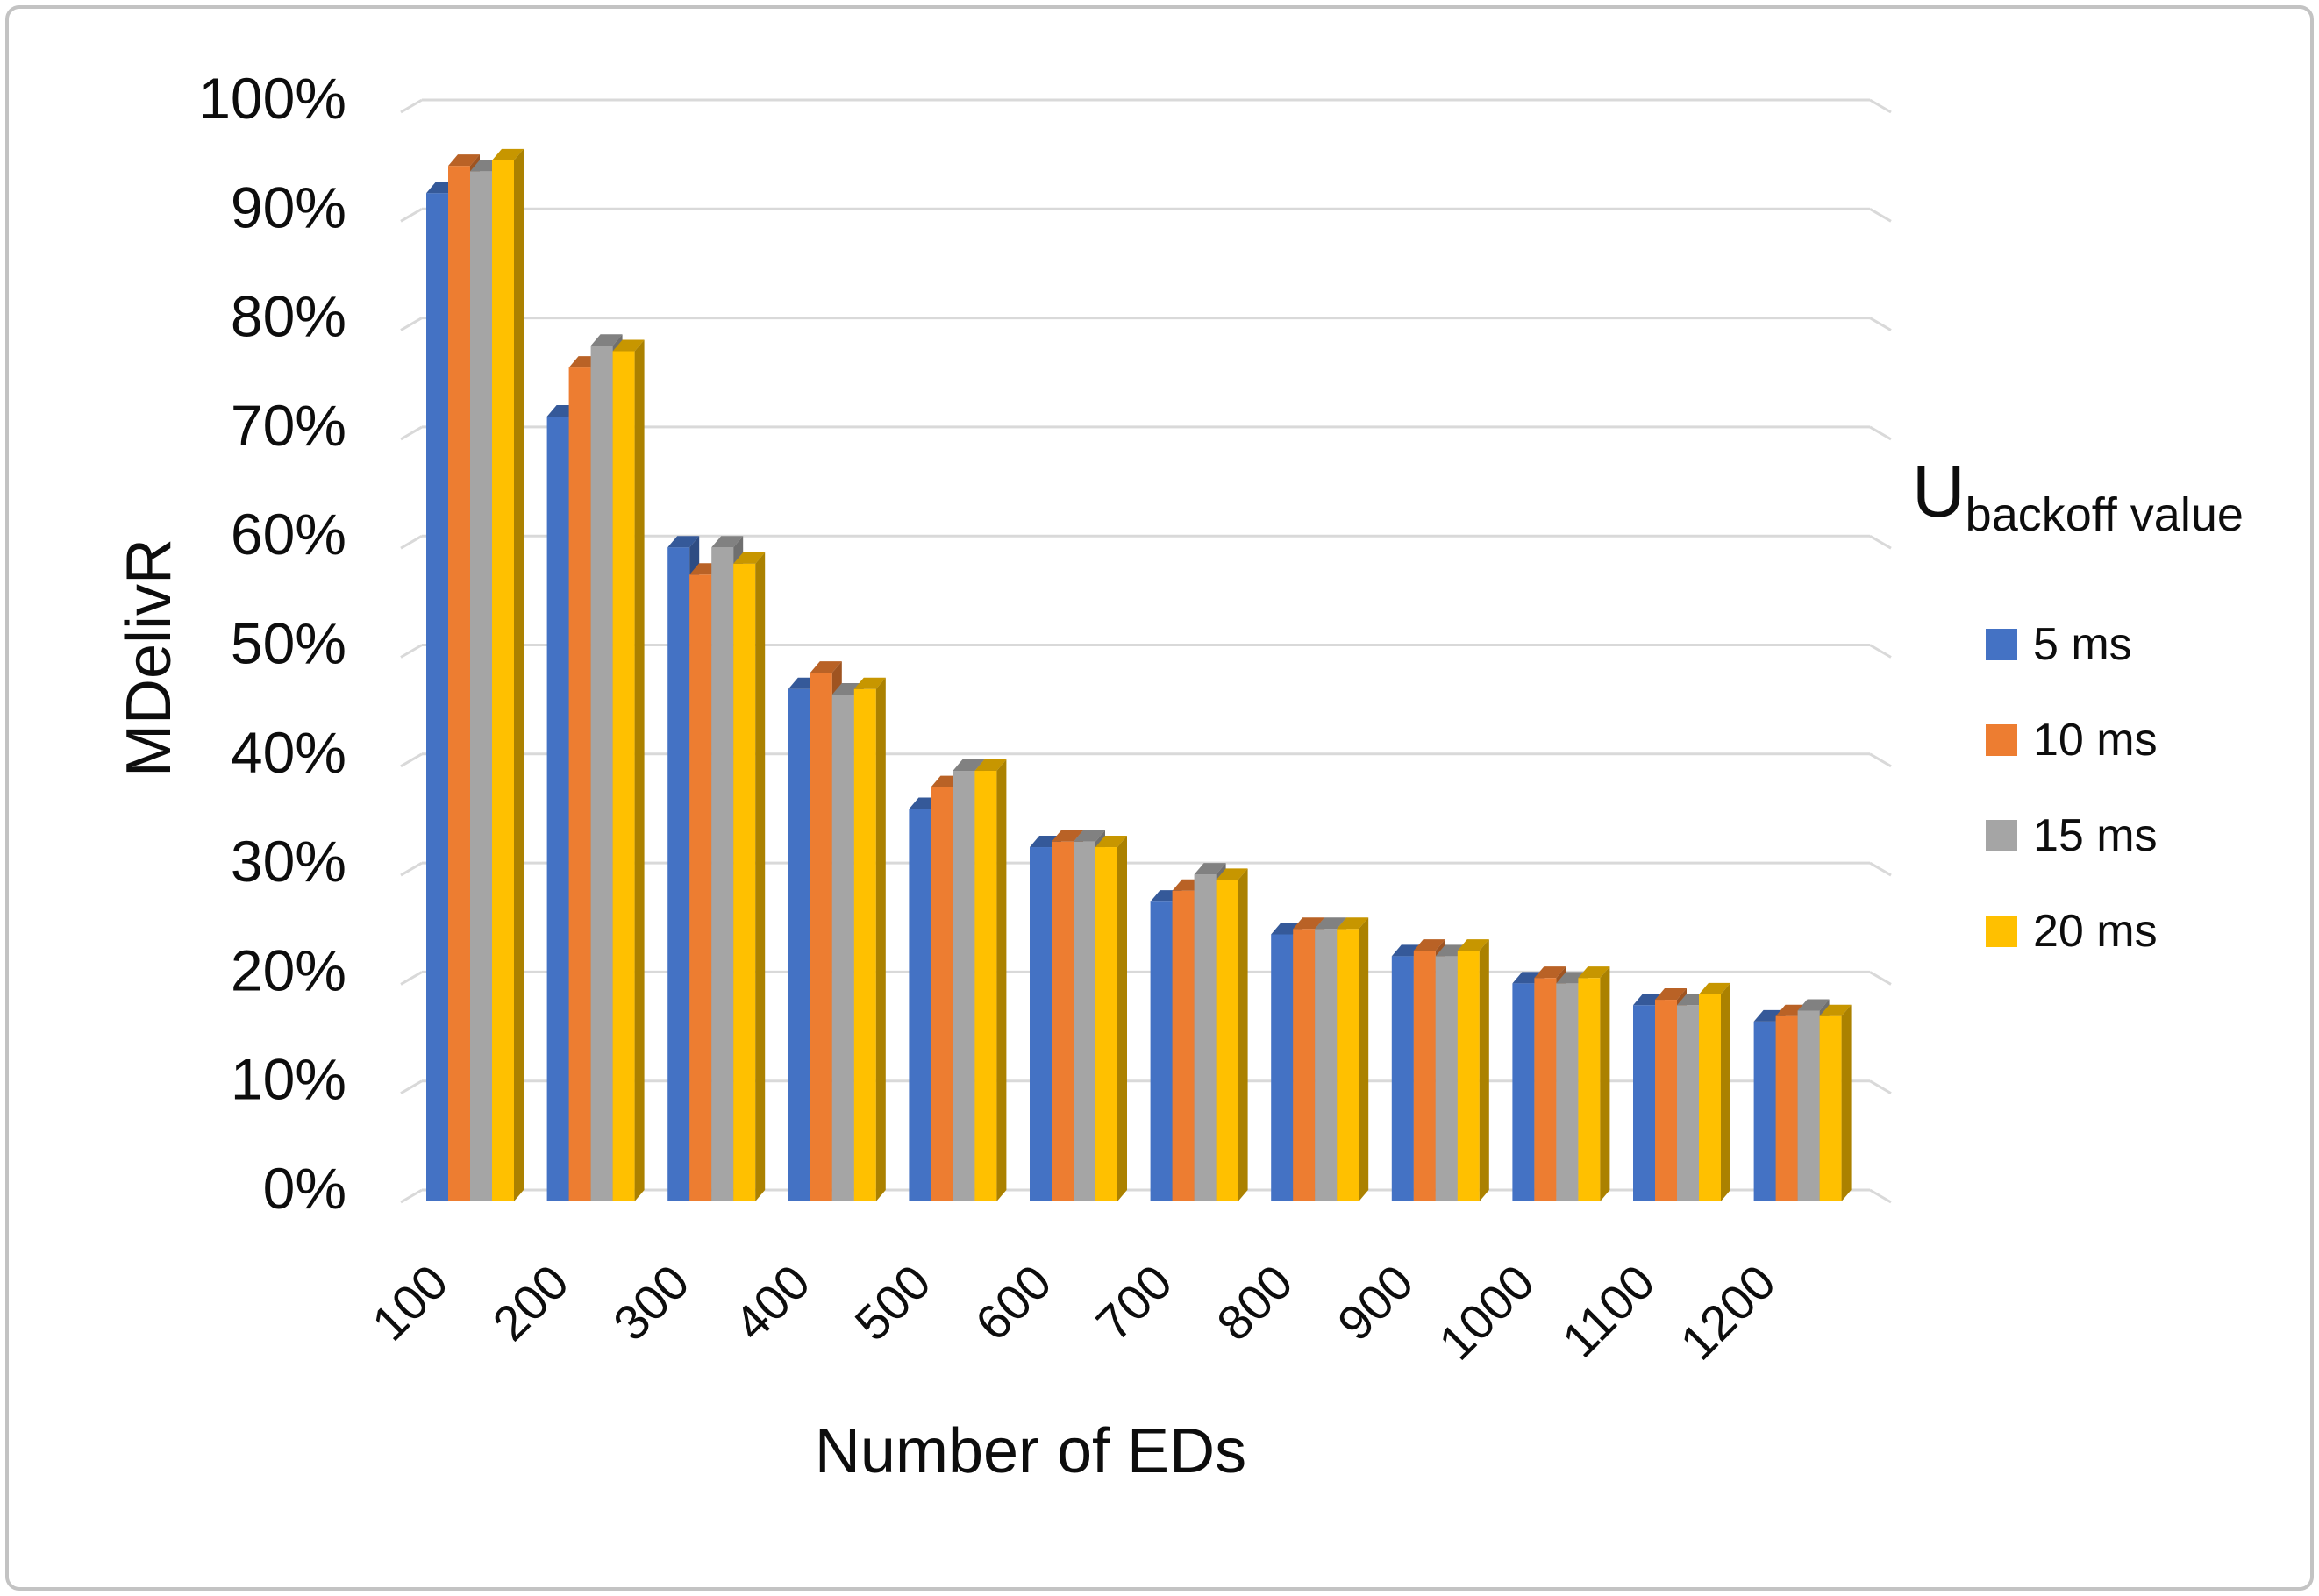  What do you see at coordinates (1609, 1311) in the screenshot?
I see `x-tick-label: 1100` at bounding box center [1609, 1311].